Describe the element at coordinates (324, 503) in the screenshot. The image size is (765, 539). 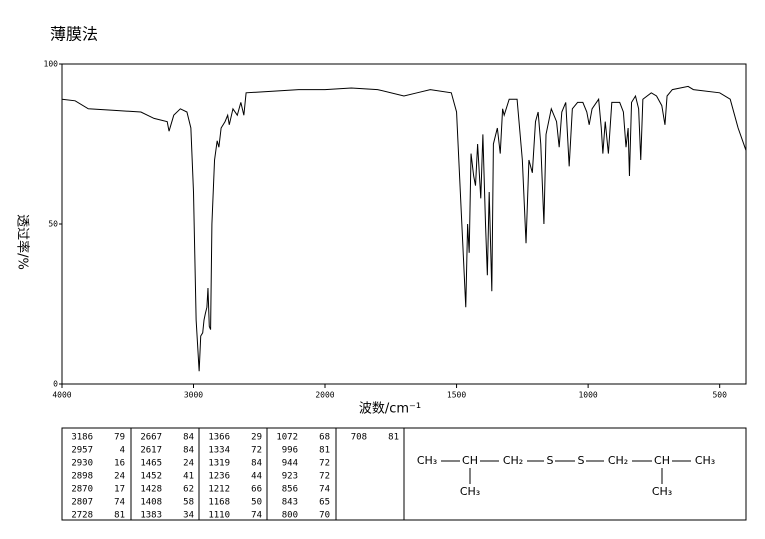
I see `peak-transmittance: 65` at that location.